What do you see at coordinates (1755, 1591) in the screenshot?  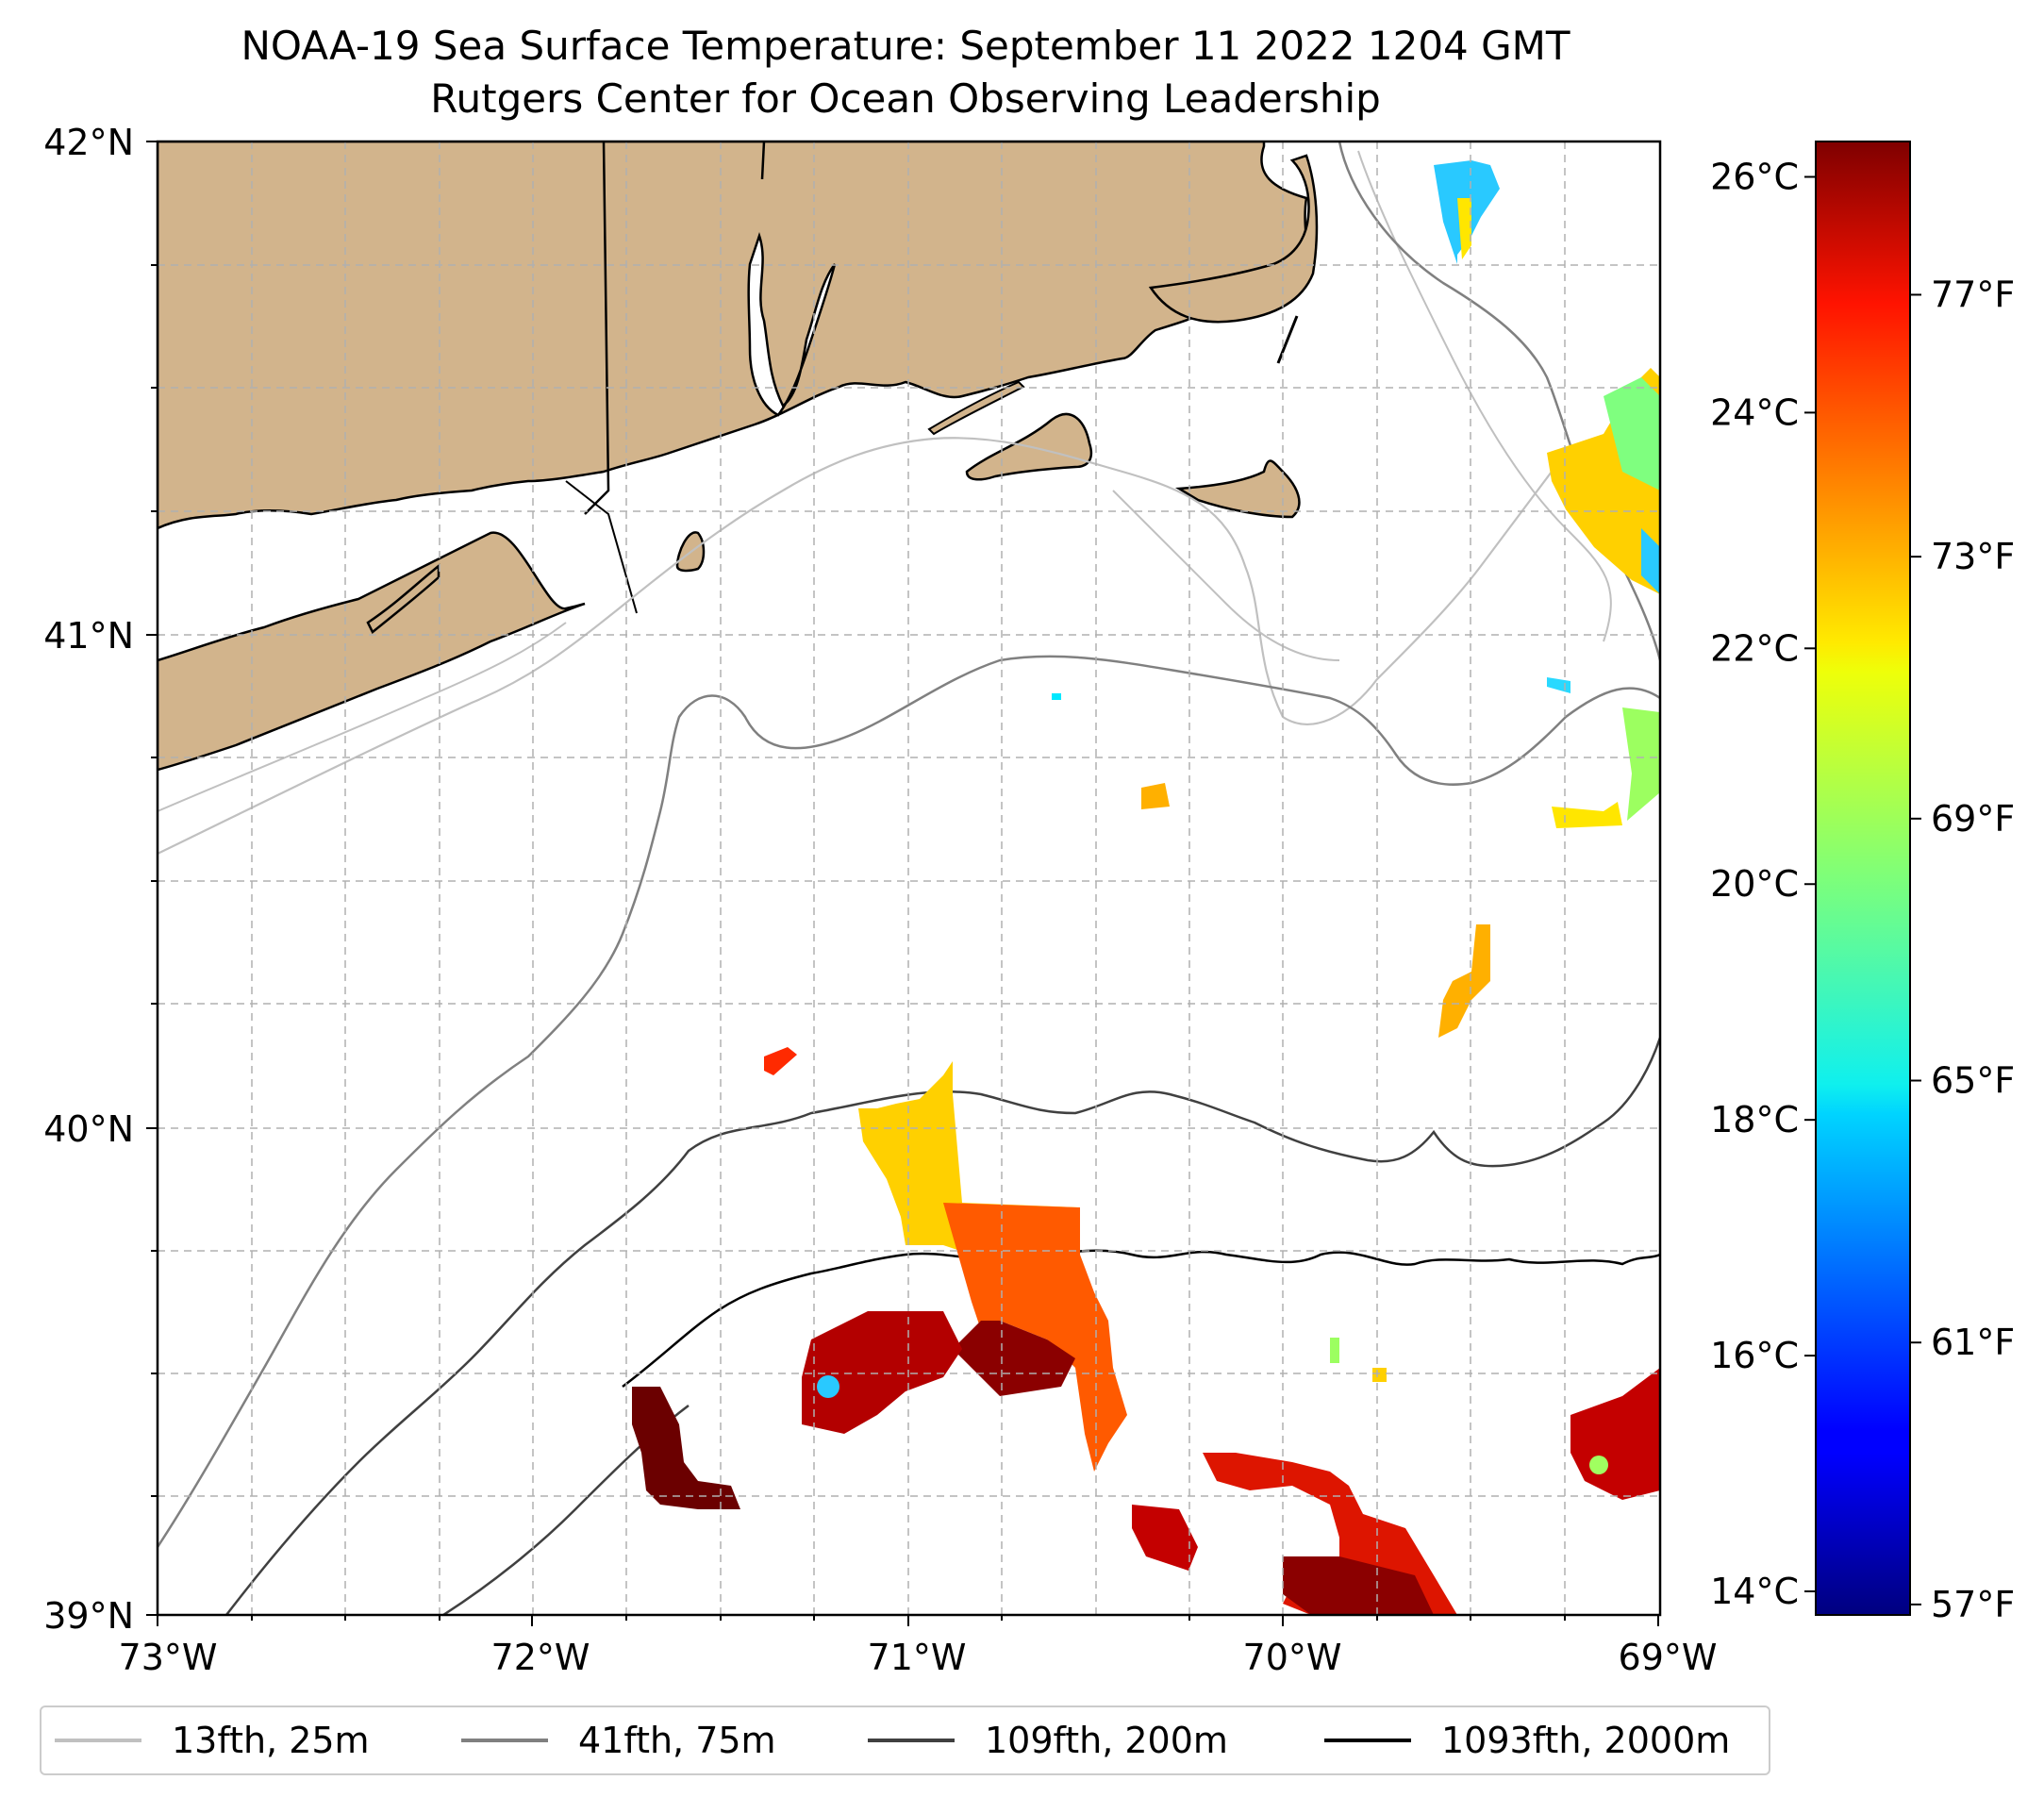 I see `colorbar-label-c-6: 14°C` at bounding box center [1755, 1591].